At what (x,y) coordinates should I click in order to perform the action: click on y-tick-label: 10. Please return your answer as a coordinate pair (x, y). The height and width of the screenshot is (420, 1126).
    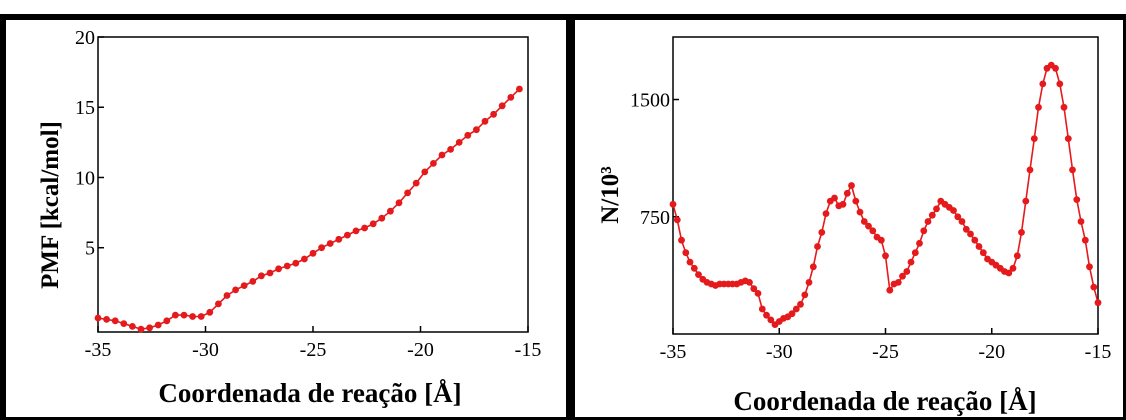
    Looking at the image, I should click on (85, 178).